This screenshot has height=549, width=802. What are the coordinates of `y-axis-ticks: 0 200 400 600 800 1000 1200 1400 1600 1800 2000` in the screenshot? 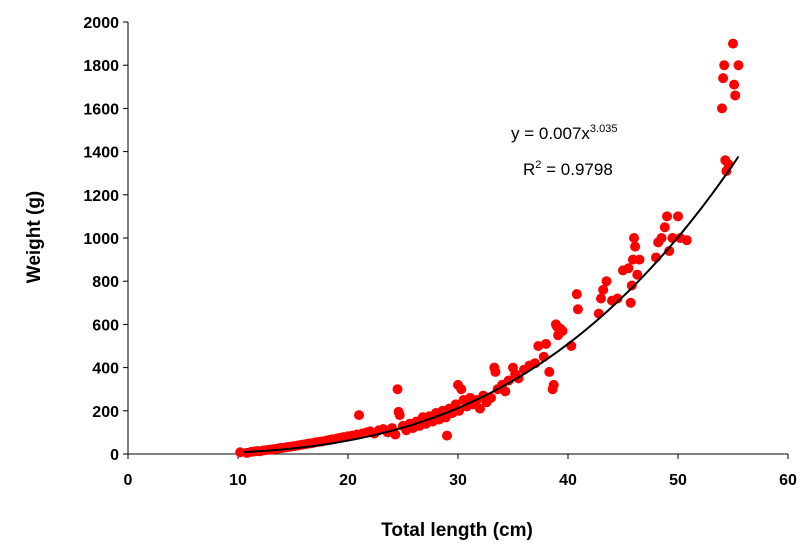 It's located at (105, 239).